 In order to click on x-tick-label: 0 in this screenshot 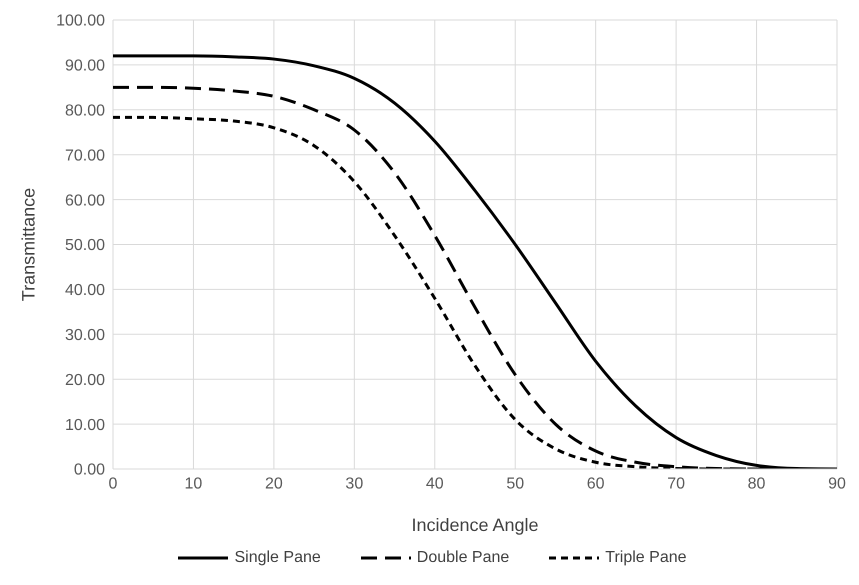, I will do `click(113, 483)`.